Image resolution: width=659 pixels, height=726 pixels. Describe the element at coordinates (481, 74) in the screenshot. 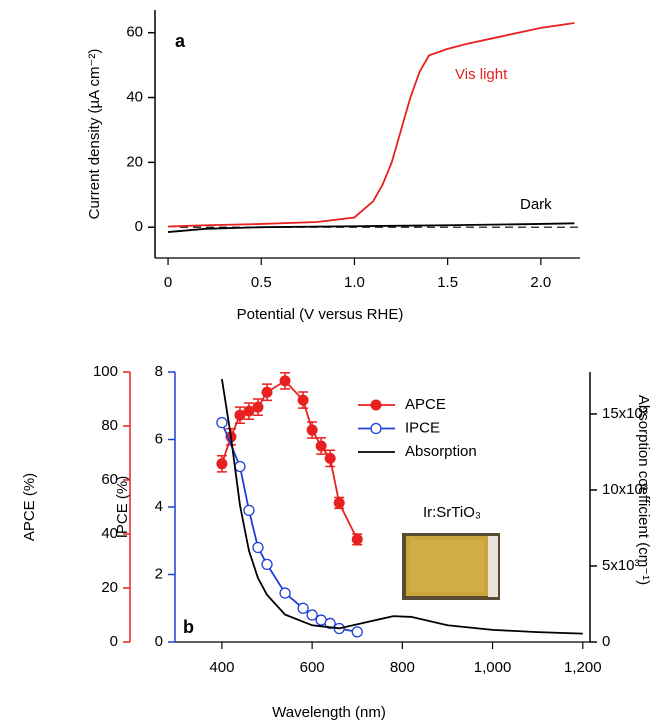

I see `series-label: Vis light` at that location.